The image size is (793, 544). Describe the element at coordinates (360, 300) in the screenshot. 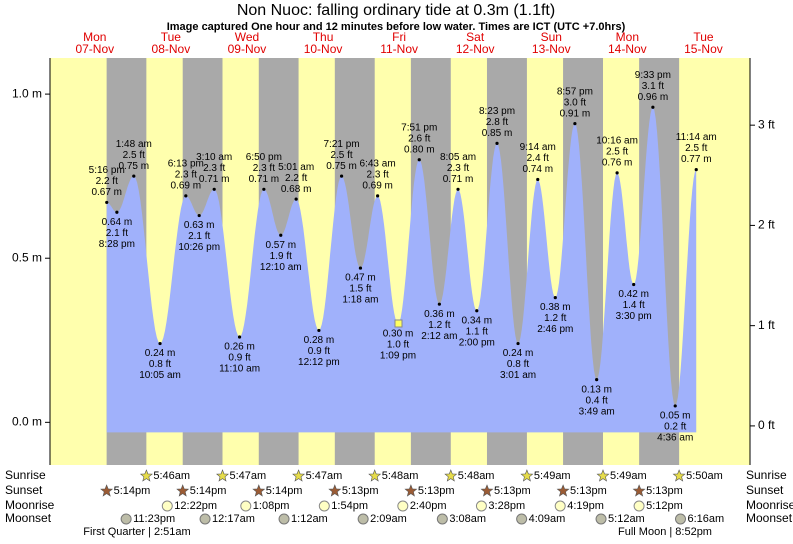

I see `tide-label: 1:18 am` at that location.